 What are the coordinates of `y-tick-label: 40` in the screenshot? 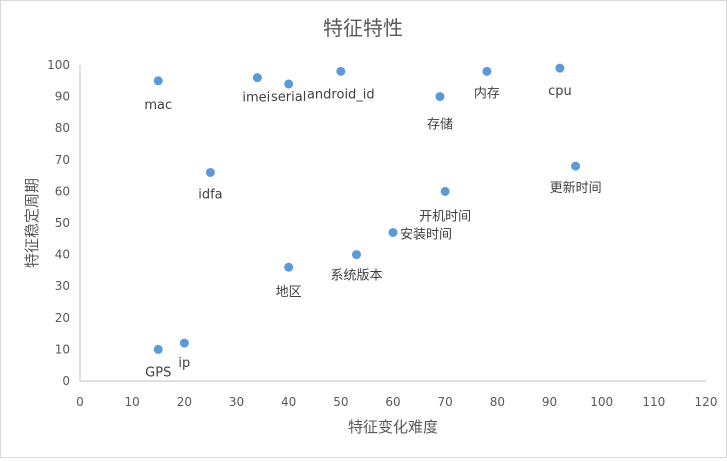 It's located at (62, 255).